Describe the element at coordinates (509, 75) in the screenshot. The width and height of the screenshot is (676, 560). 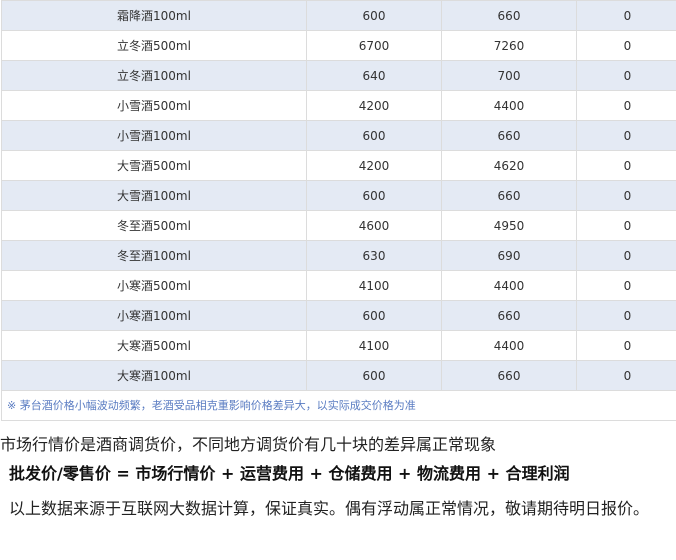
I see `price-cell-2: 700` at that location.